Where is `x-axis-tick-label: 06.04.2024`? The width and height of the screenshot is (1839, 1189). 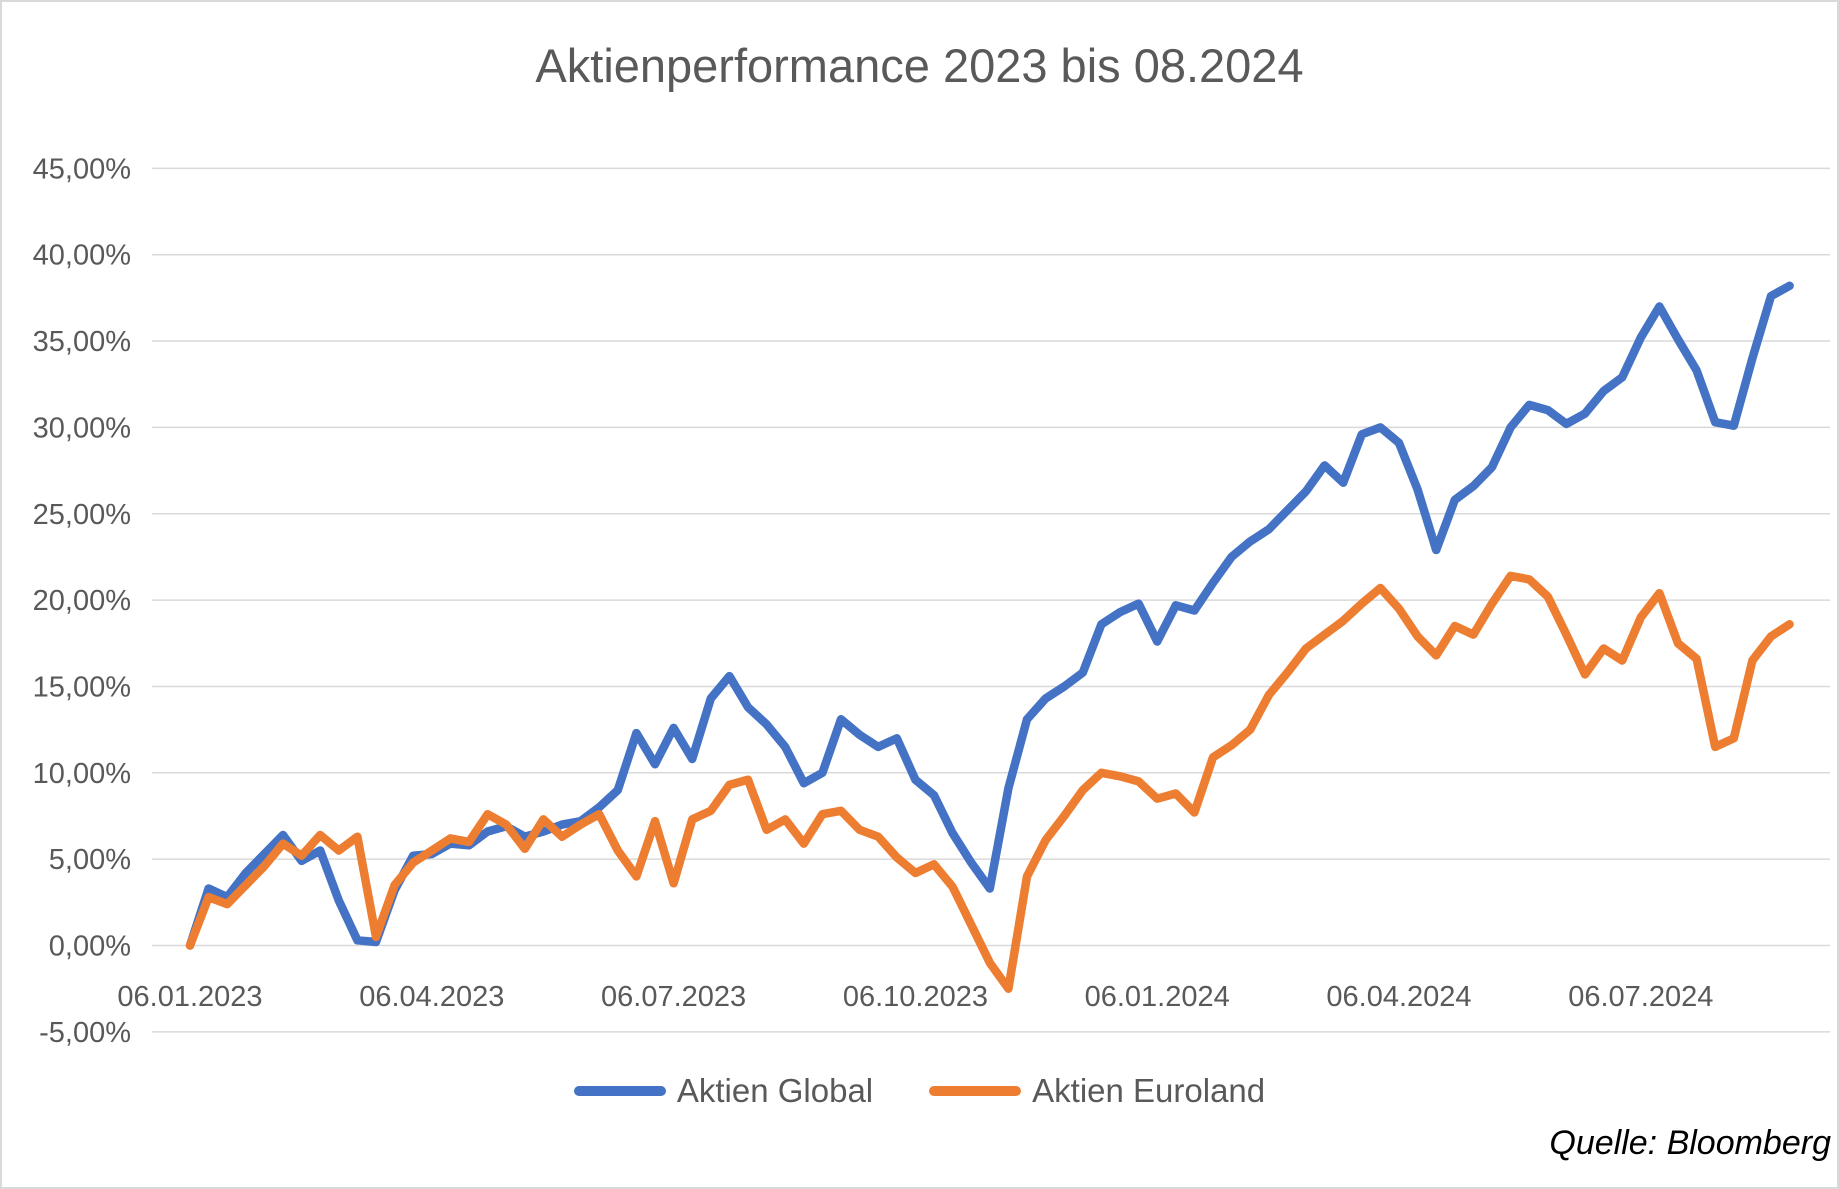 x-axis-tick-label: 06.04.2024 is located at coordinates (1398, 997).